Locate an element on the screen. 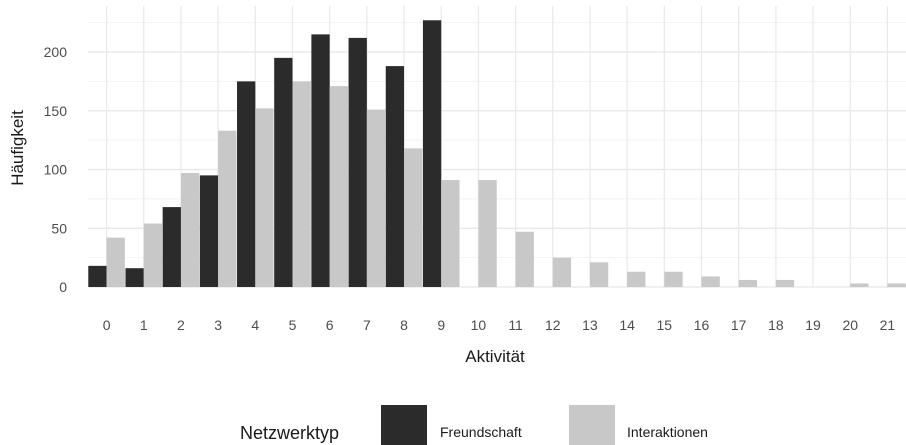 This screenshot has height=445, width=906. y-tick-label: 100 is located at coordinates (56, 170).